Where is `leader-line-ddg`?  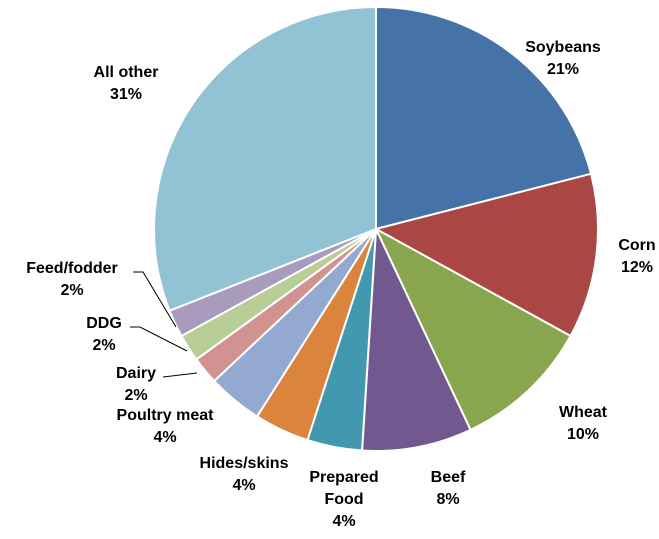
leader-line-ddg is located at coordinates (159, 339).